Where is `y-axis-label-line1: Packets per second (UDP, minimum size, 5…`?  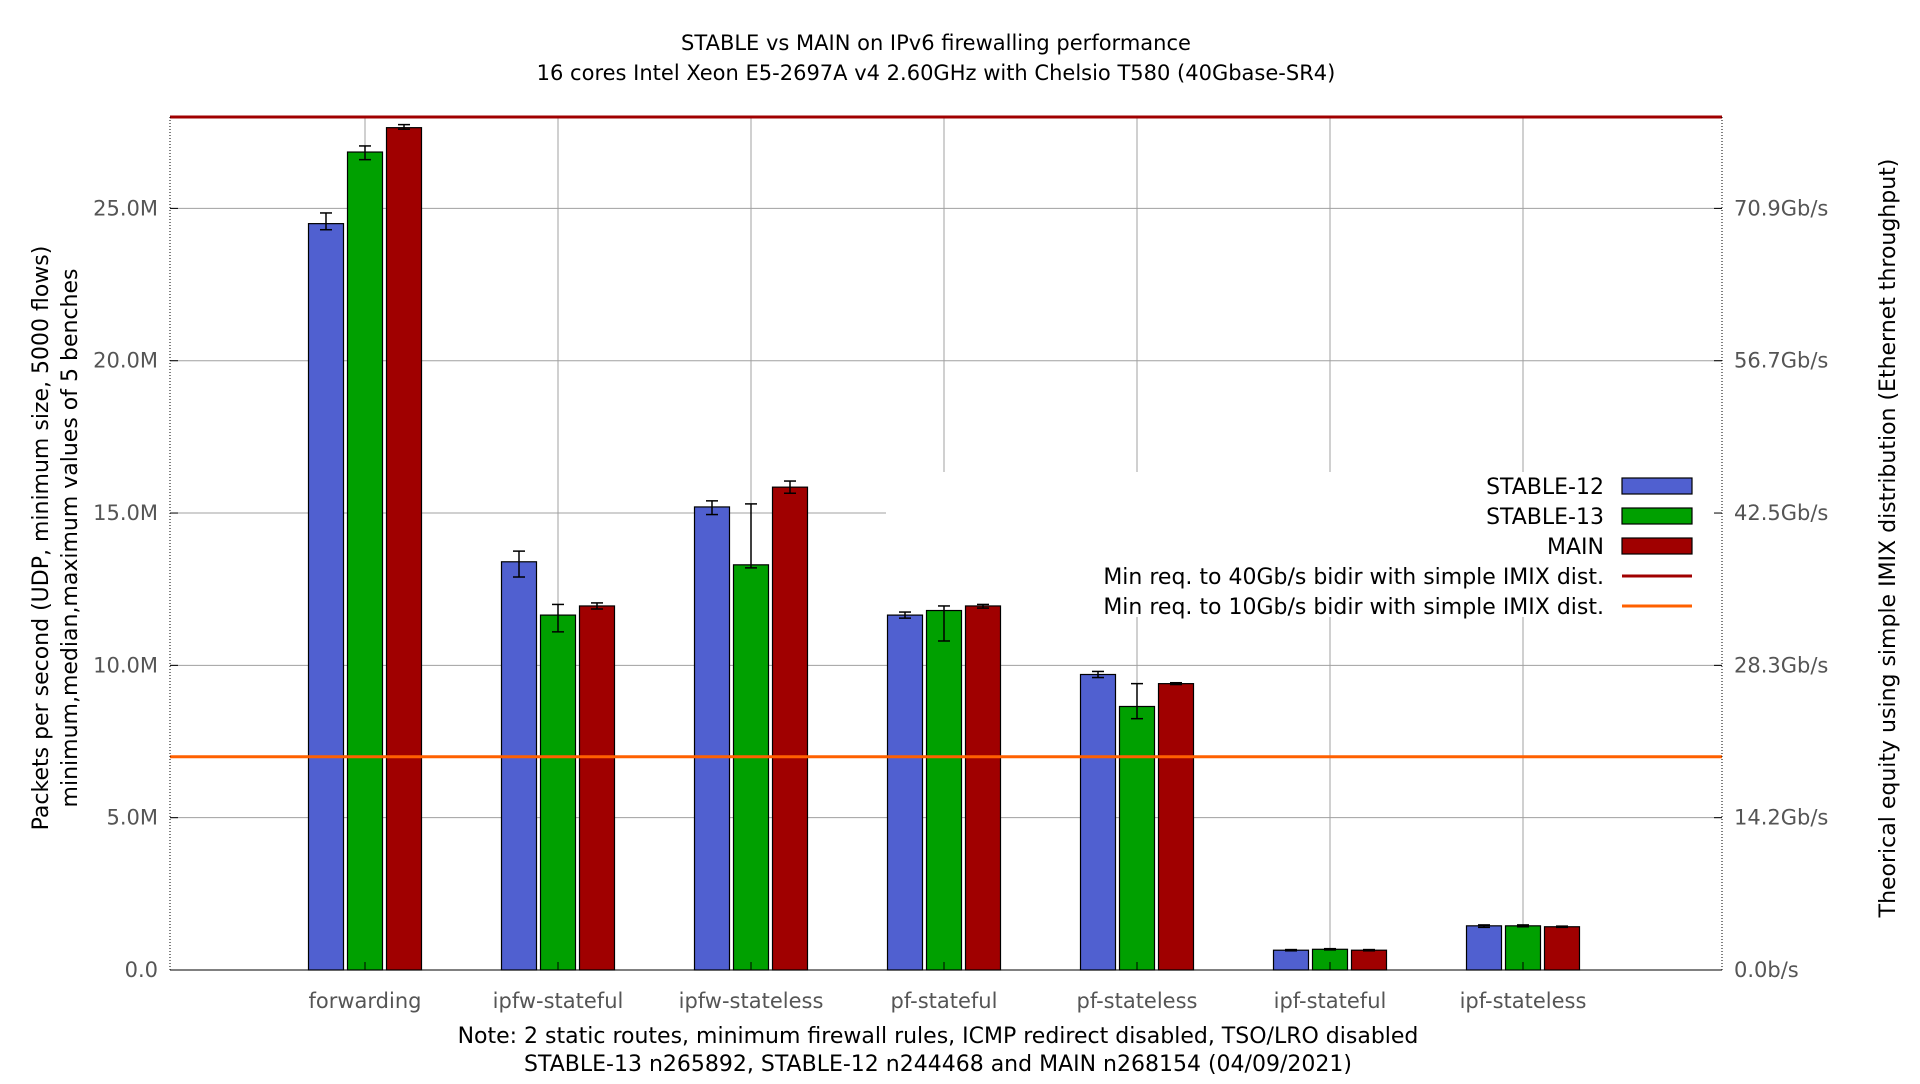
y-axis-label-line1: Packets per second (UDP, minimum size, 5… is located at coordinates (41, 538).